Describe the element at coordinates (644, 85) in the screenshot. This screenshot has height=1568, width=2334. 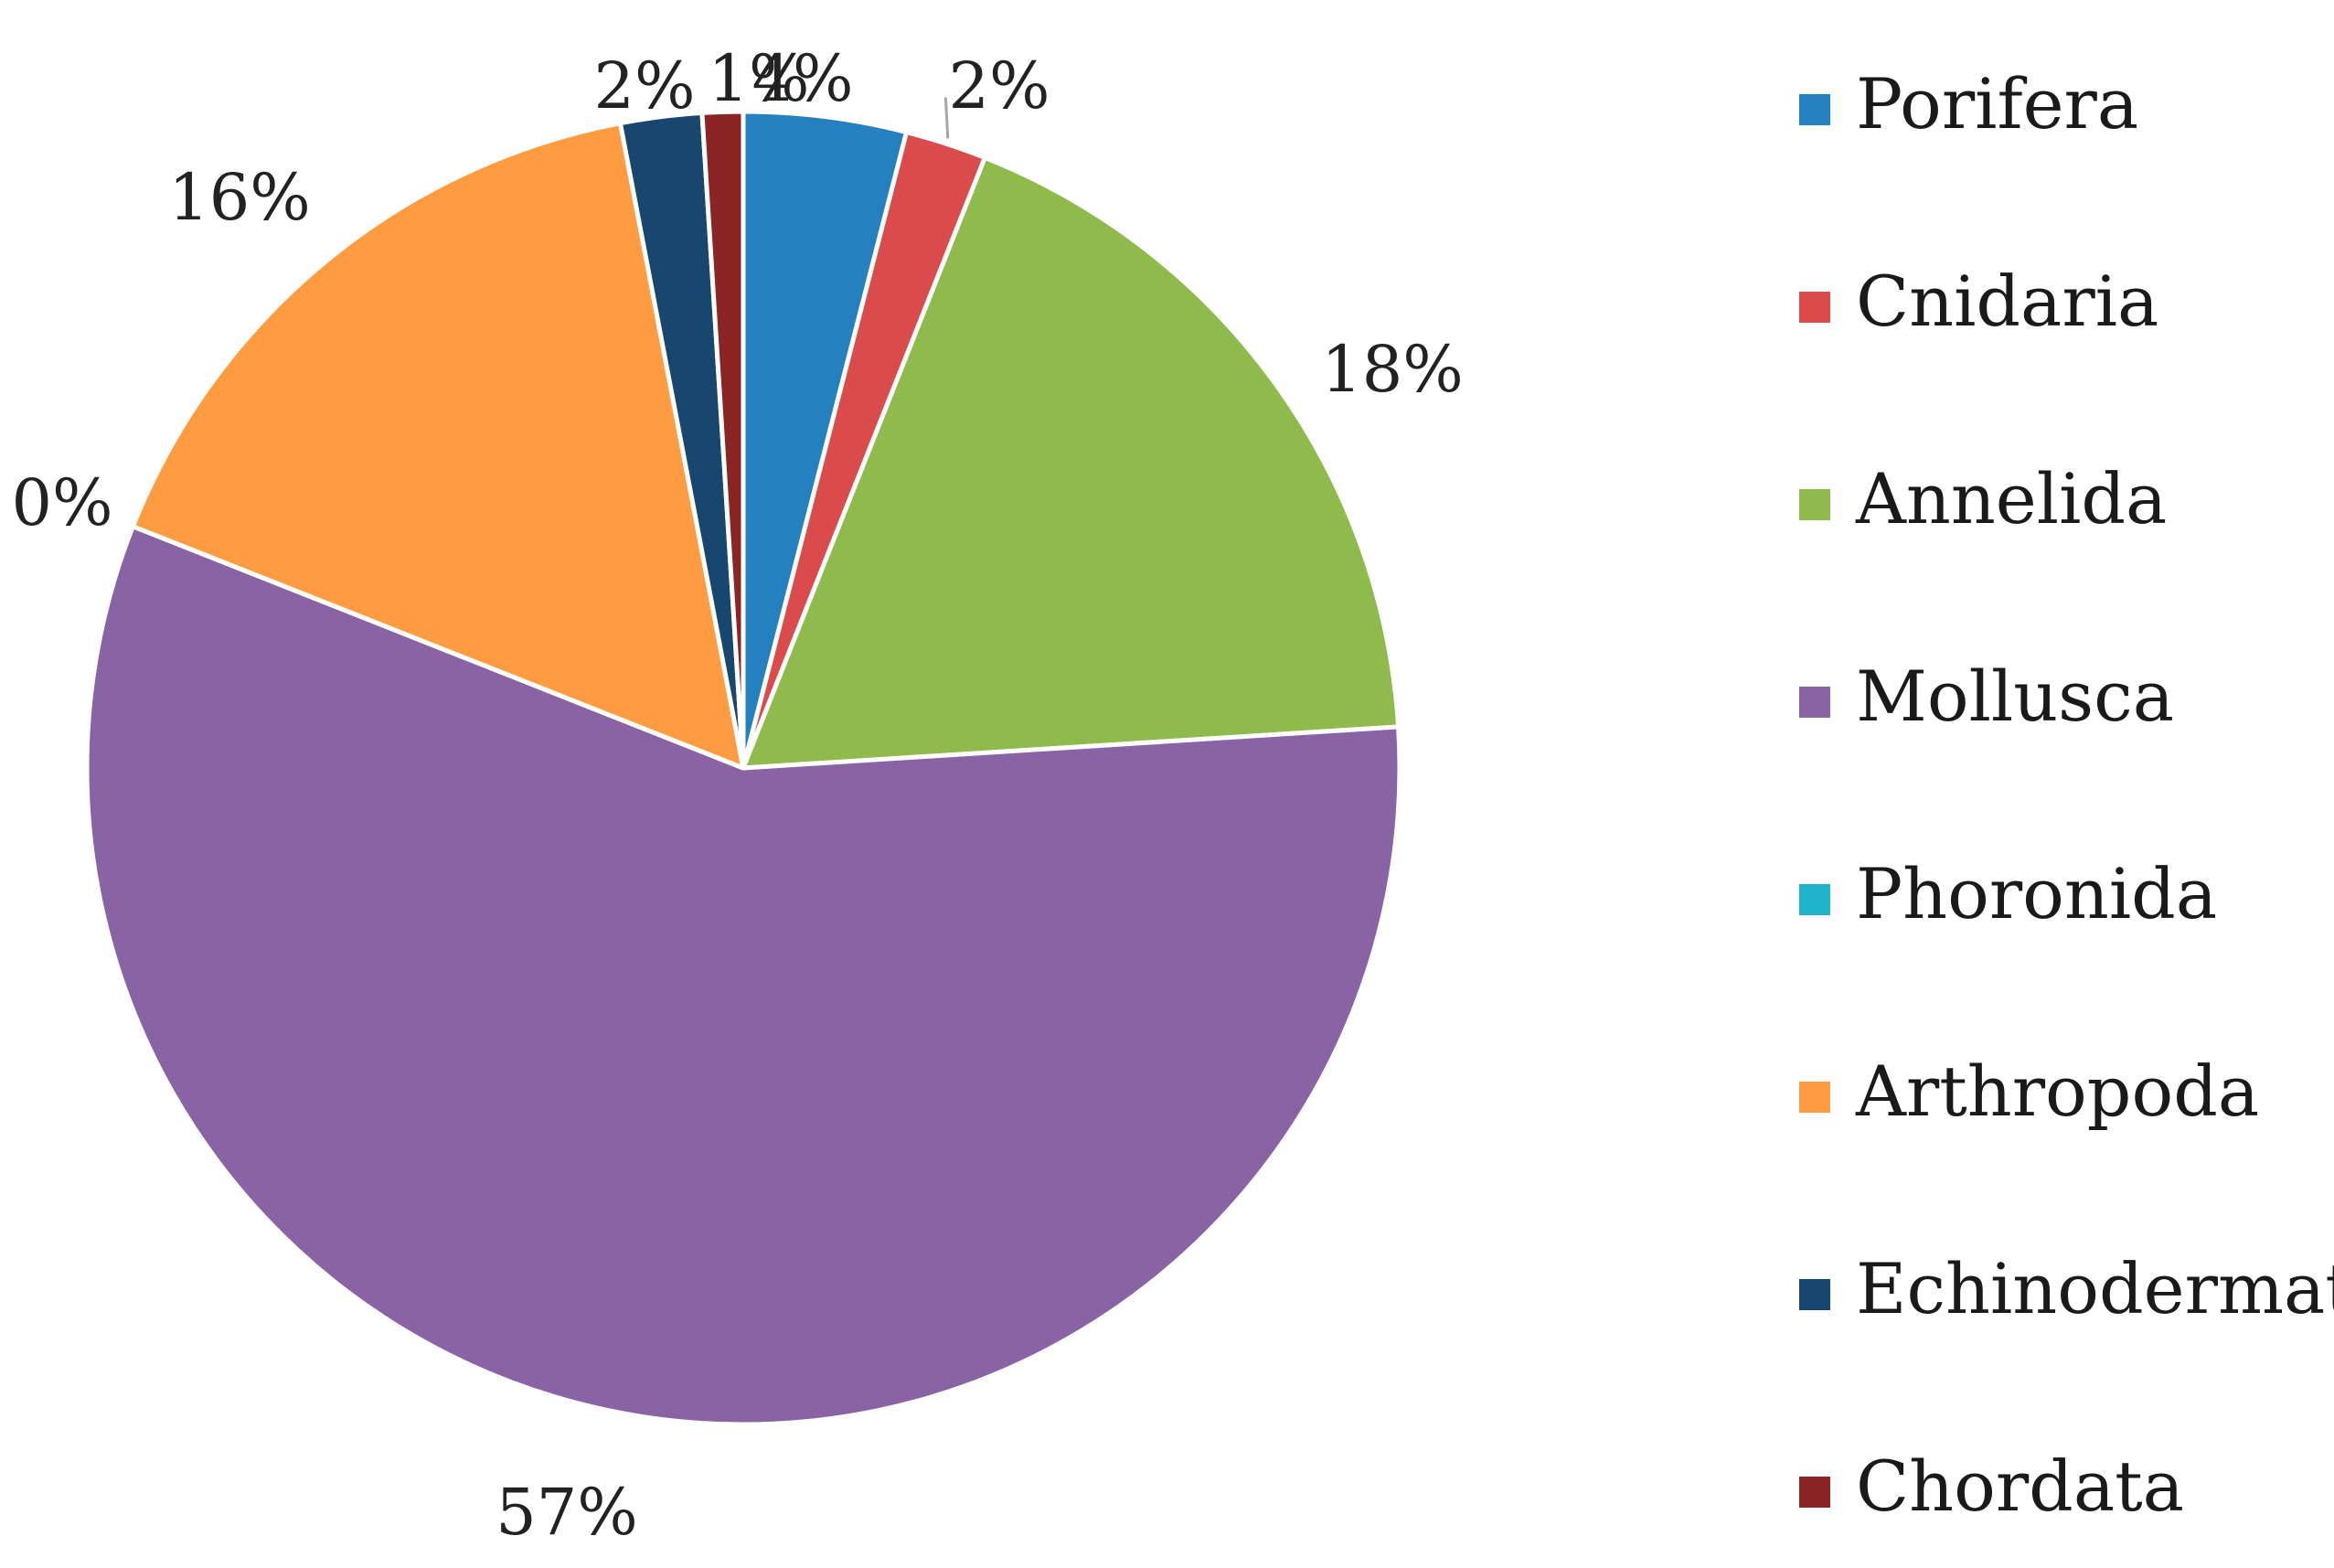
I see `data-label-echinodermata: 2%` at that location.